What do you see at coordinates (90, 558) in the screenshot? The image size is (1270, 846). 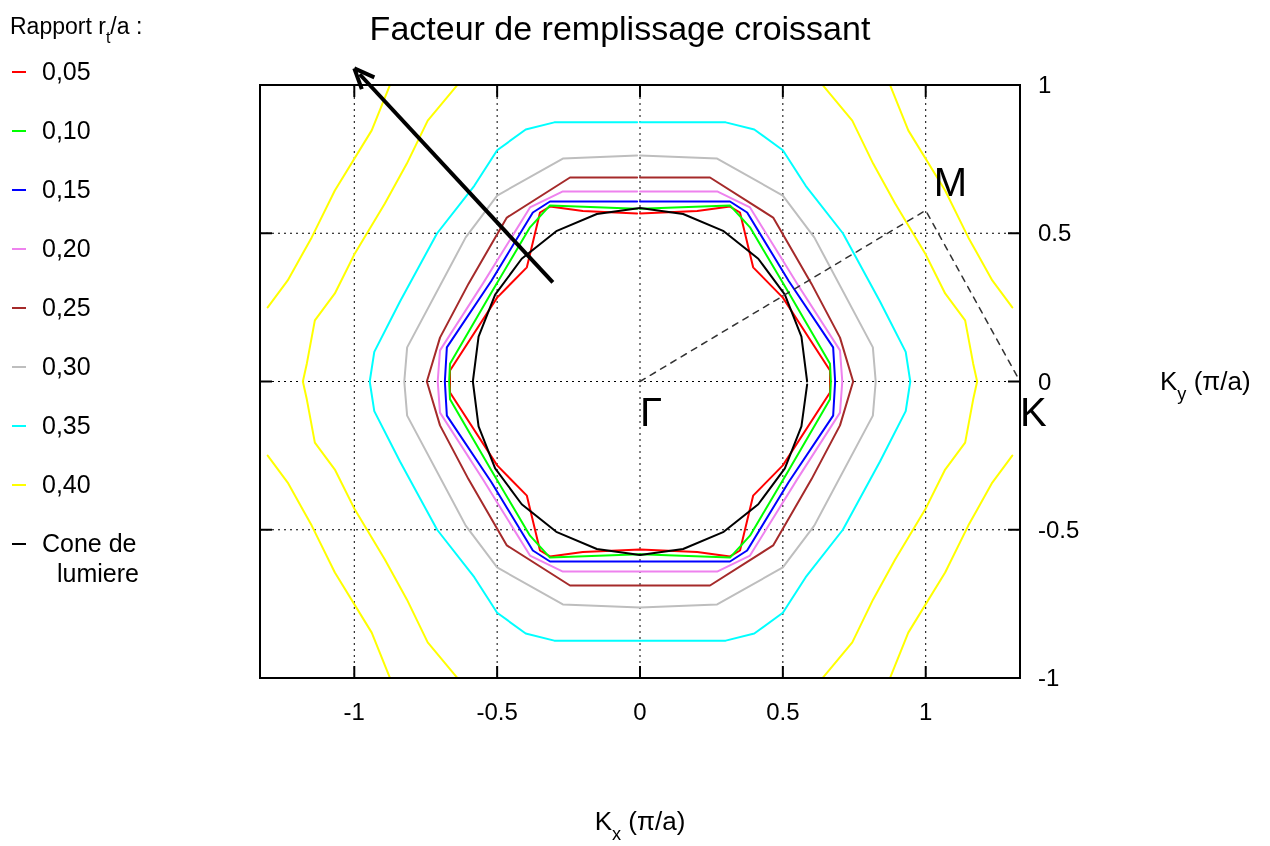 I see `legend-label: Cone de lumiere` at bounding box center [90, 558].